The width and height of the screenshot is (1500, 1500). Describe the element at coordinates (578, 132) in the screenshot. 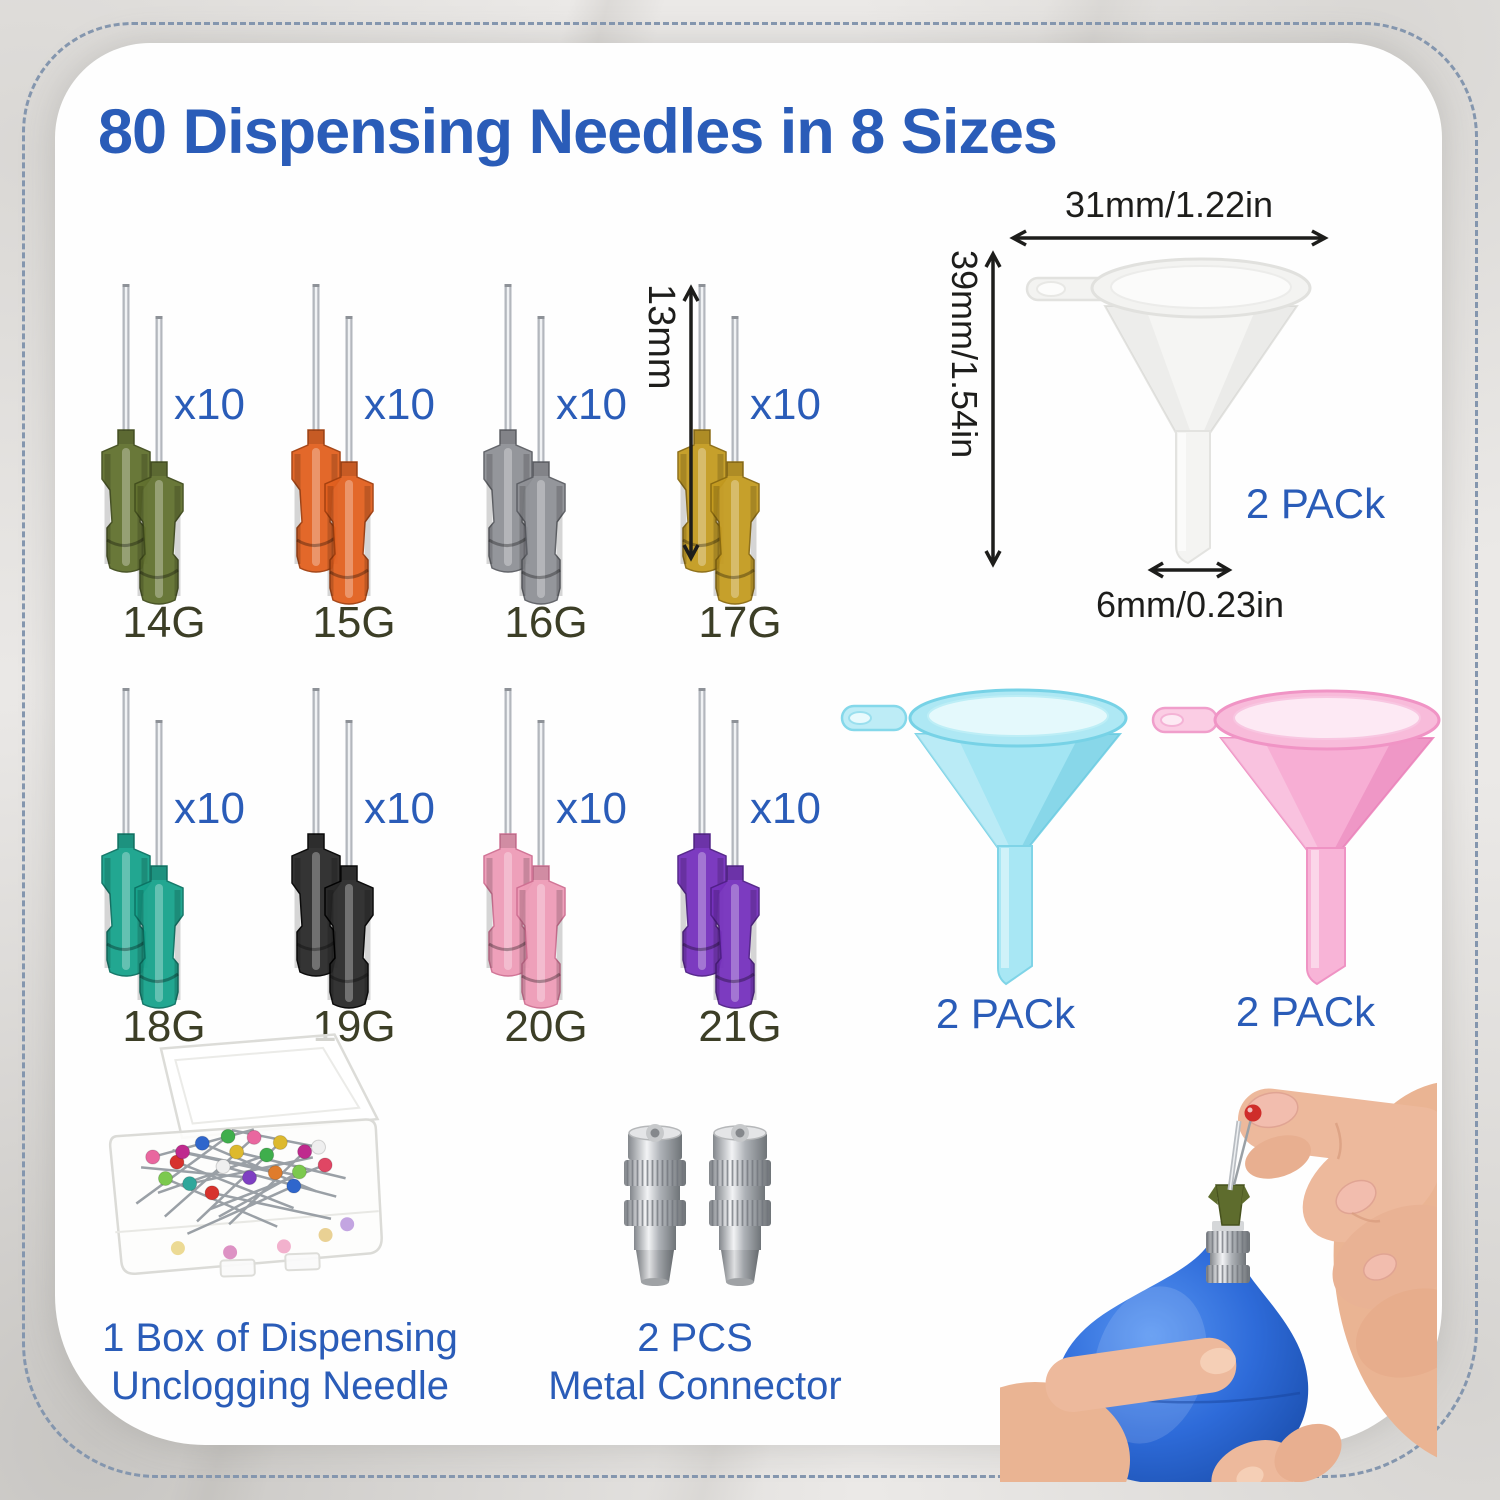

I see `page-title: 80 Dispensing Needles in 8 Sizes` at that location.